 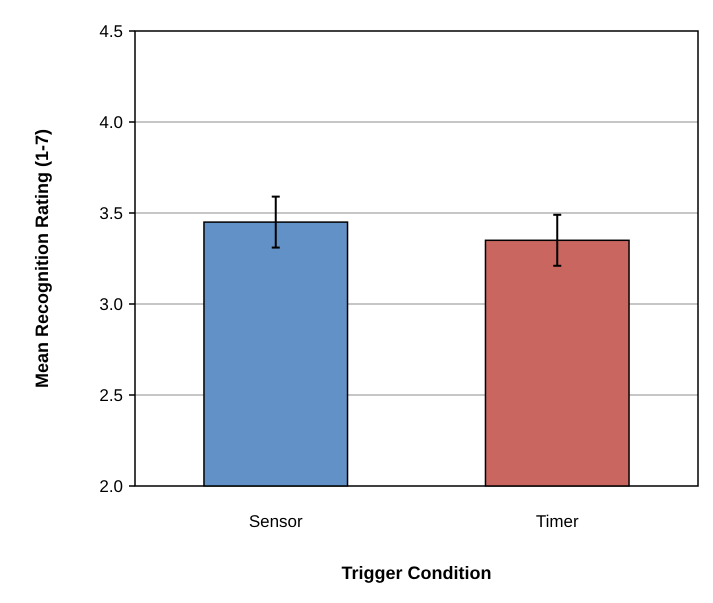 What do you see at coordinates (111, 486) in the screenshot?
I see `y-tick-label: 2.0` at bounding box center [111, 486].